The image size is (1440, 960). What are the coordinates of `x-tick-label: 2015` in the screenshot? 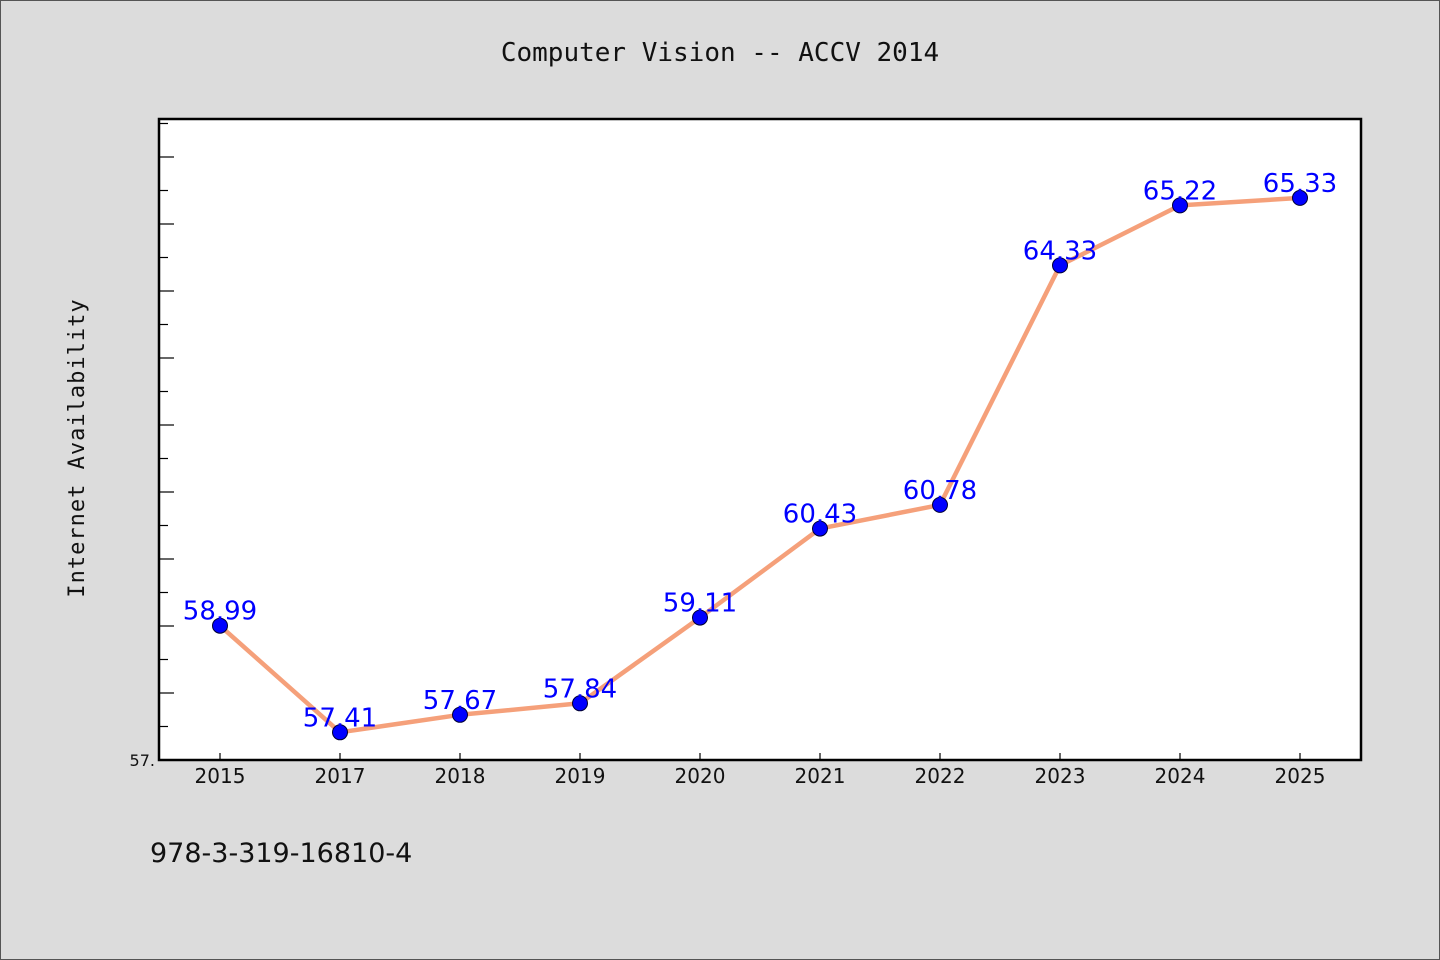 It's located at (220, 776).